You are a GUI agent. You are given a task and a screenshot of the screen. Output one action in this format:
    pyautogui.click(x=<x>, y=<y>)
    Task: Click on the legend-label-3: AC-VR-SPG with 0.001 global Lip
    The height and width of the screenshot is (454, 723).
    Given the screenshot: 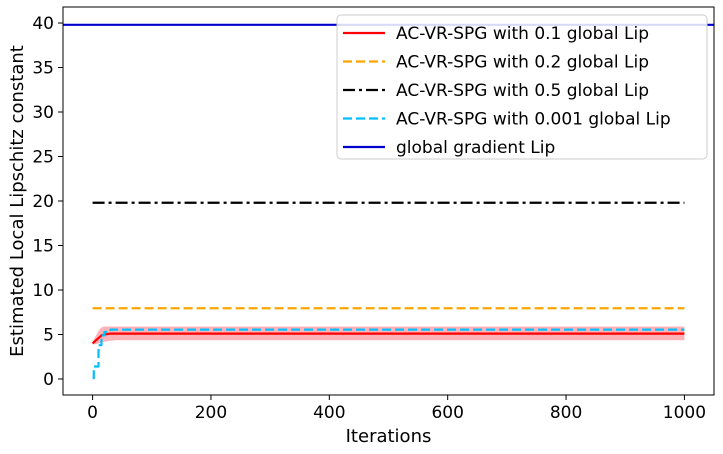 What is the action you would take?
    pyautogui.click(x=533, y=120)
    